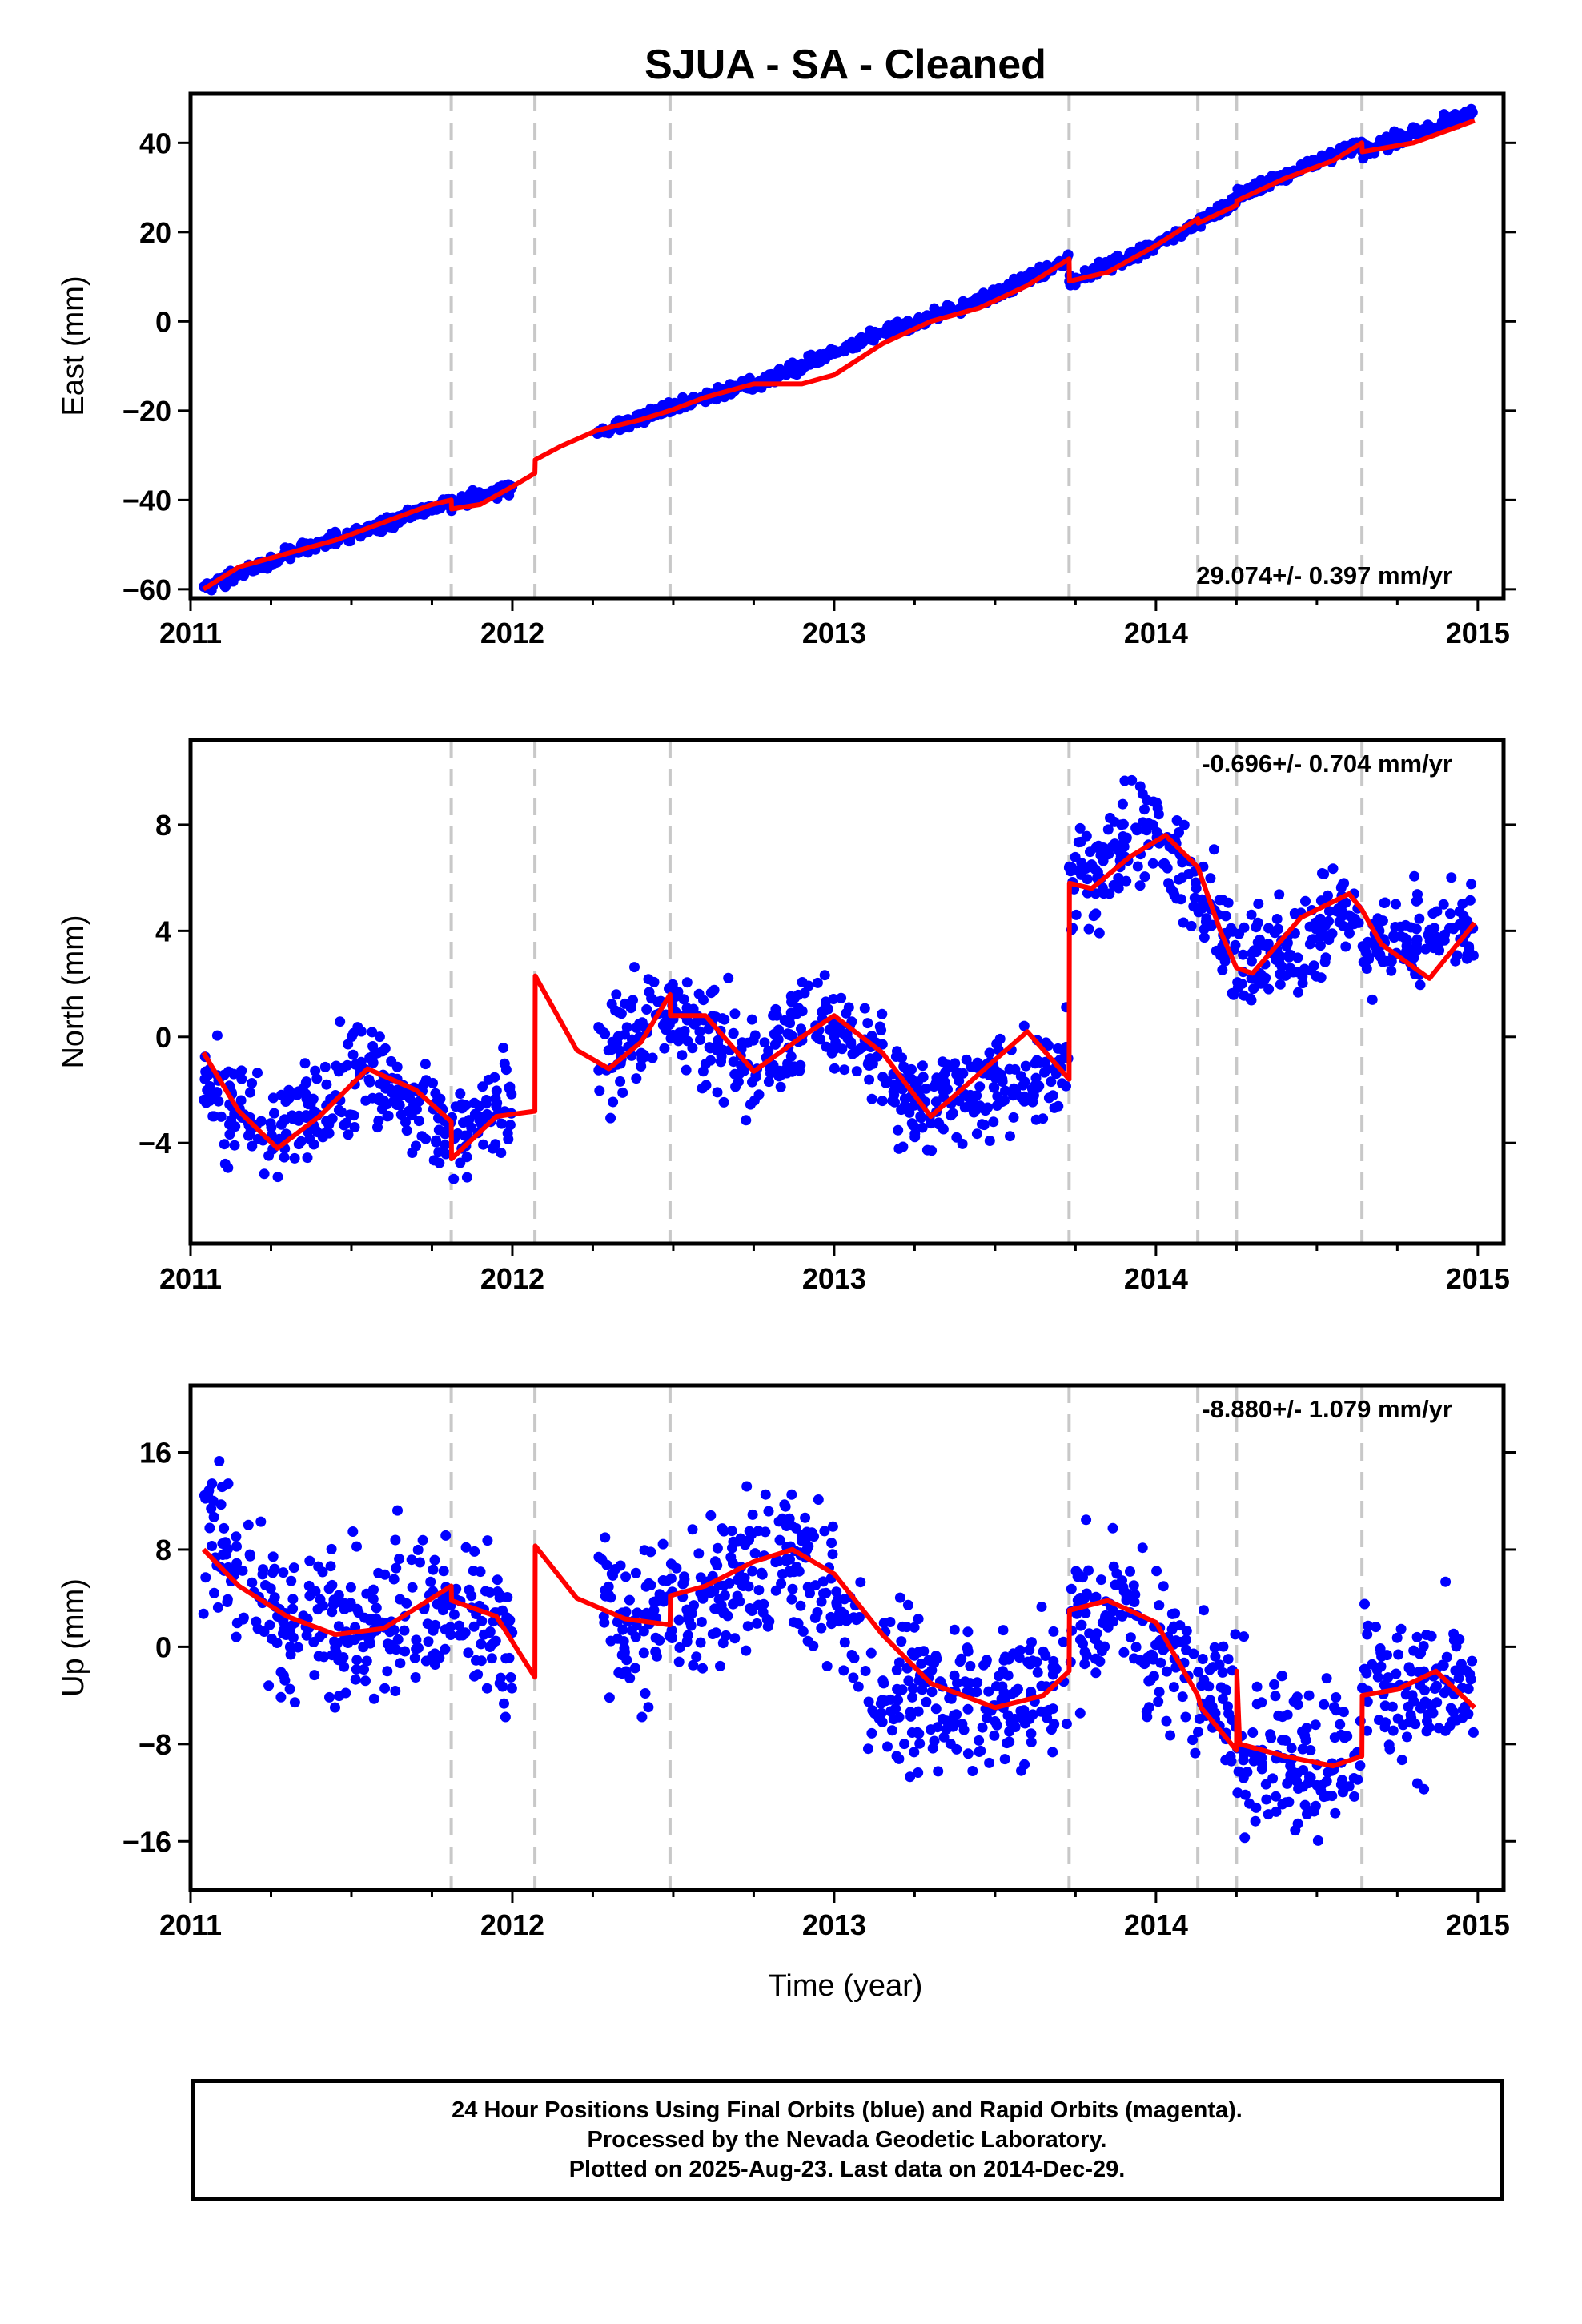  I want to click on y-tick-label: 4, so click(163, 931).